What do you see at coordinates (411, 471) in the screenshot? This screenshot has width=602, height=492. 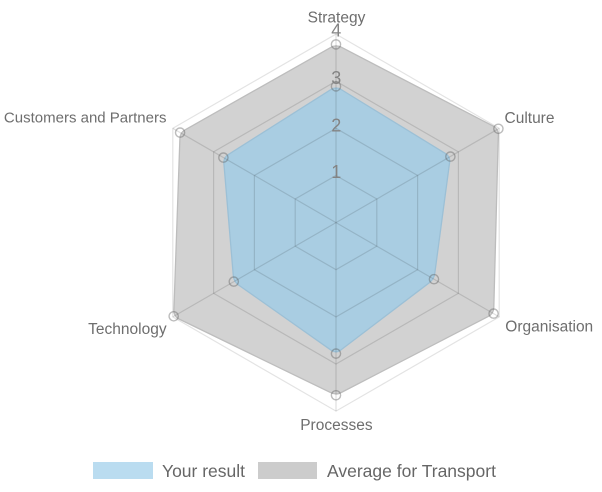 I see `svg-text: Average for Transport` at bounding box center [411, 471].